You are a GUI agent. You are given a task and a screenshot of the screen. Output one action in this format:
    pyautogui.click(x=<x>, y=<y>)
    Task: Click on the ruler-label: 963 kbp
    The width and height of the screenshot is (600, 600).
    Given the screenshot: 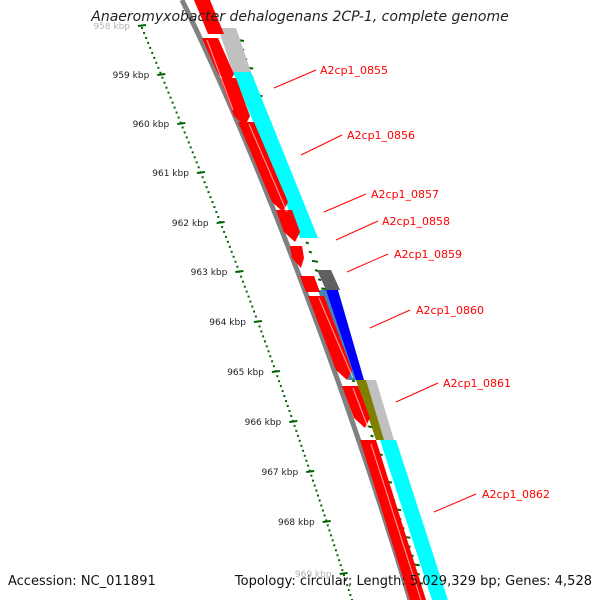 What is the action you would take?
    pyautogui.click(x=209, y=273)
    